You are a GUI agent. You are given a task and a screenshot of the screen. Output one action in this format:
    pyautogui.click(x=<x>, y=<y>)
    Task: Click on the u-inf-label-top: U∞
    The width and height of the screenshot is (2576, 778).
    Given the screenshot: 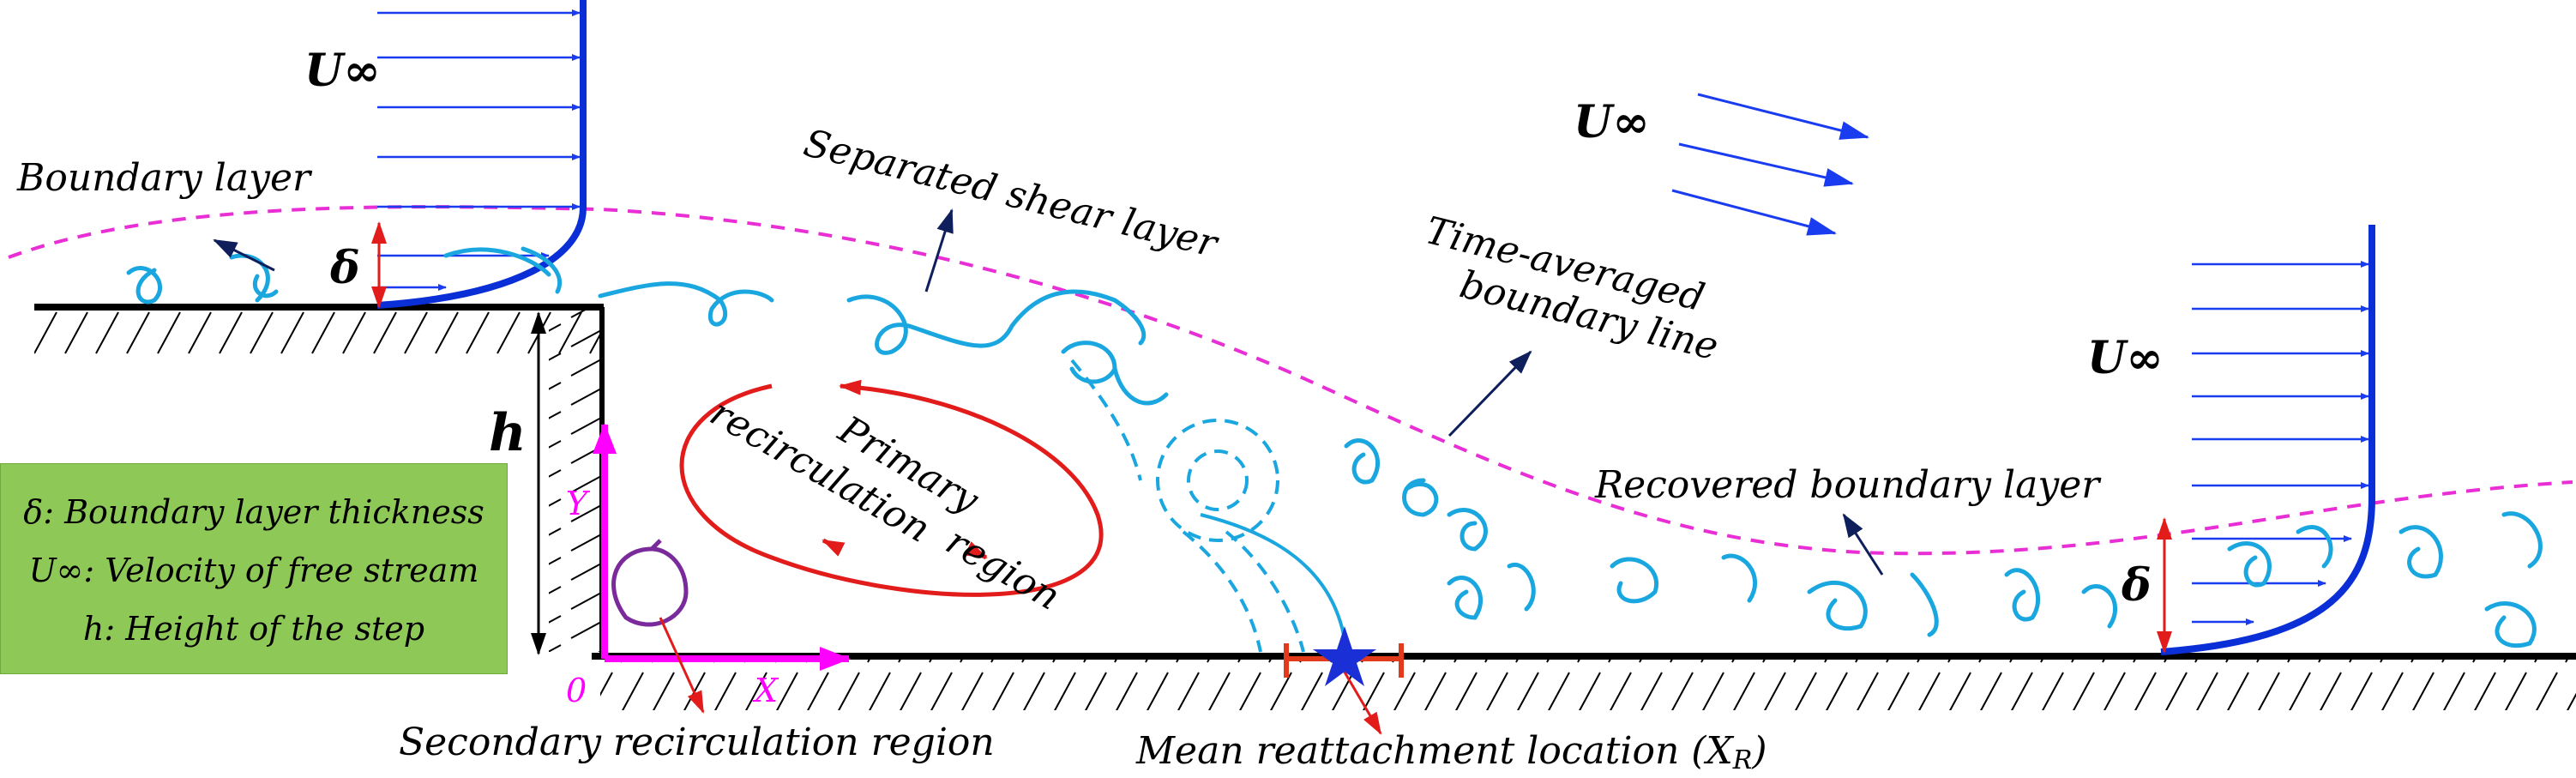 What is the action you would take?
    pyautogui.click(x=1612, y=122)
    